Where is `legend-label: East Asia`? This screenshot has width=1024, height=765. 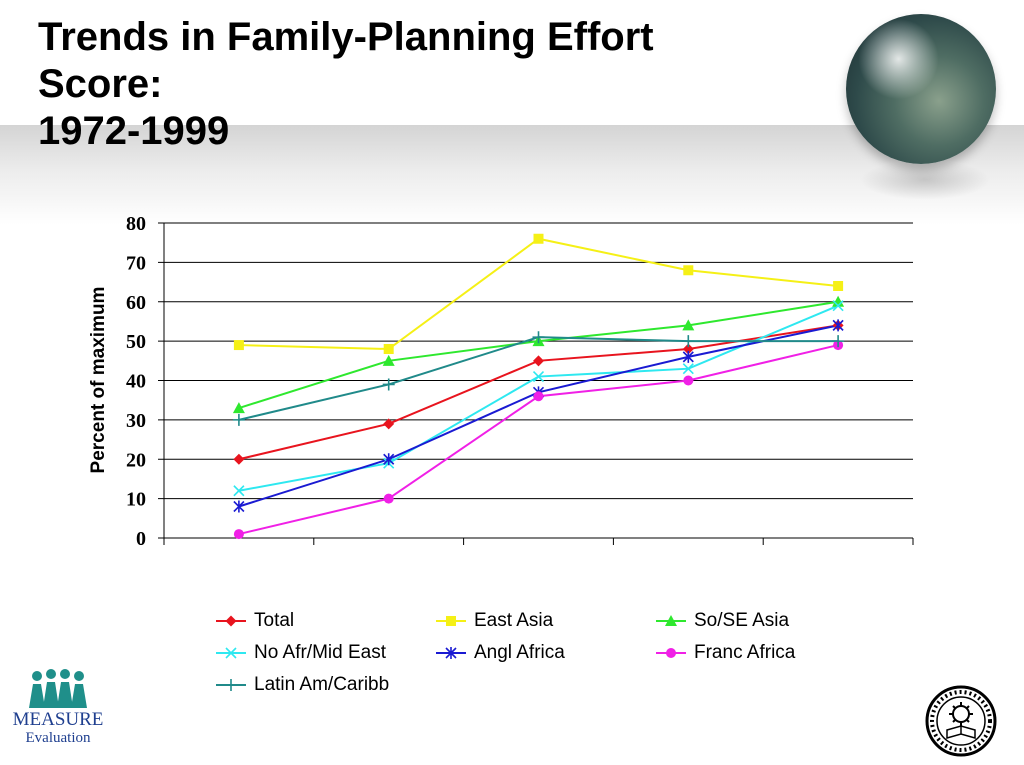
legend-label: East Asia is located at coordinates (514, 620).